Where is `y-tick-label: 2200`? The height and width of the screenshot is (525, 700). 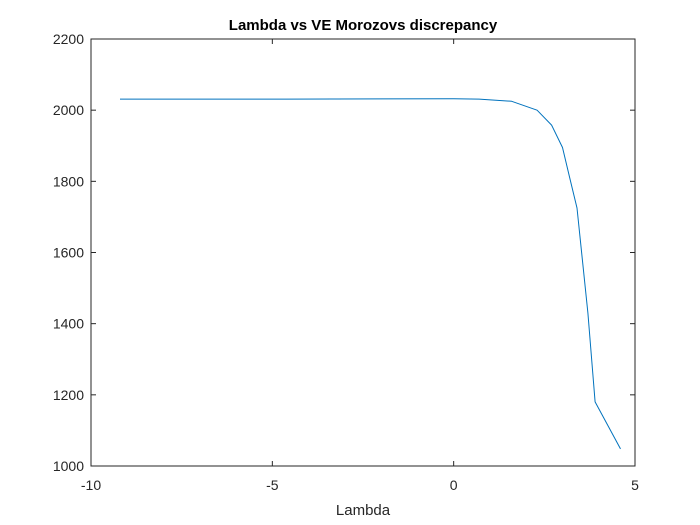
y-tick-label: 2200 is located at coordinates (68, 39).